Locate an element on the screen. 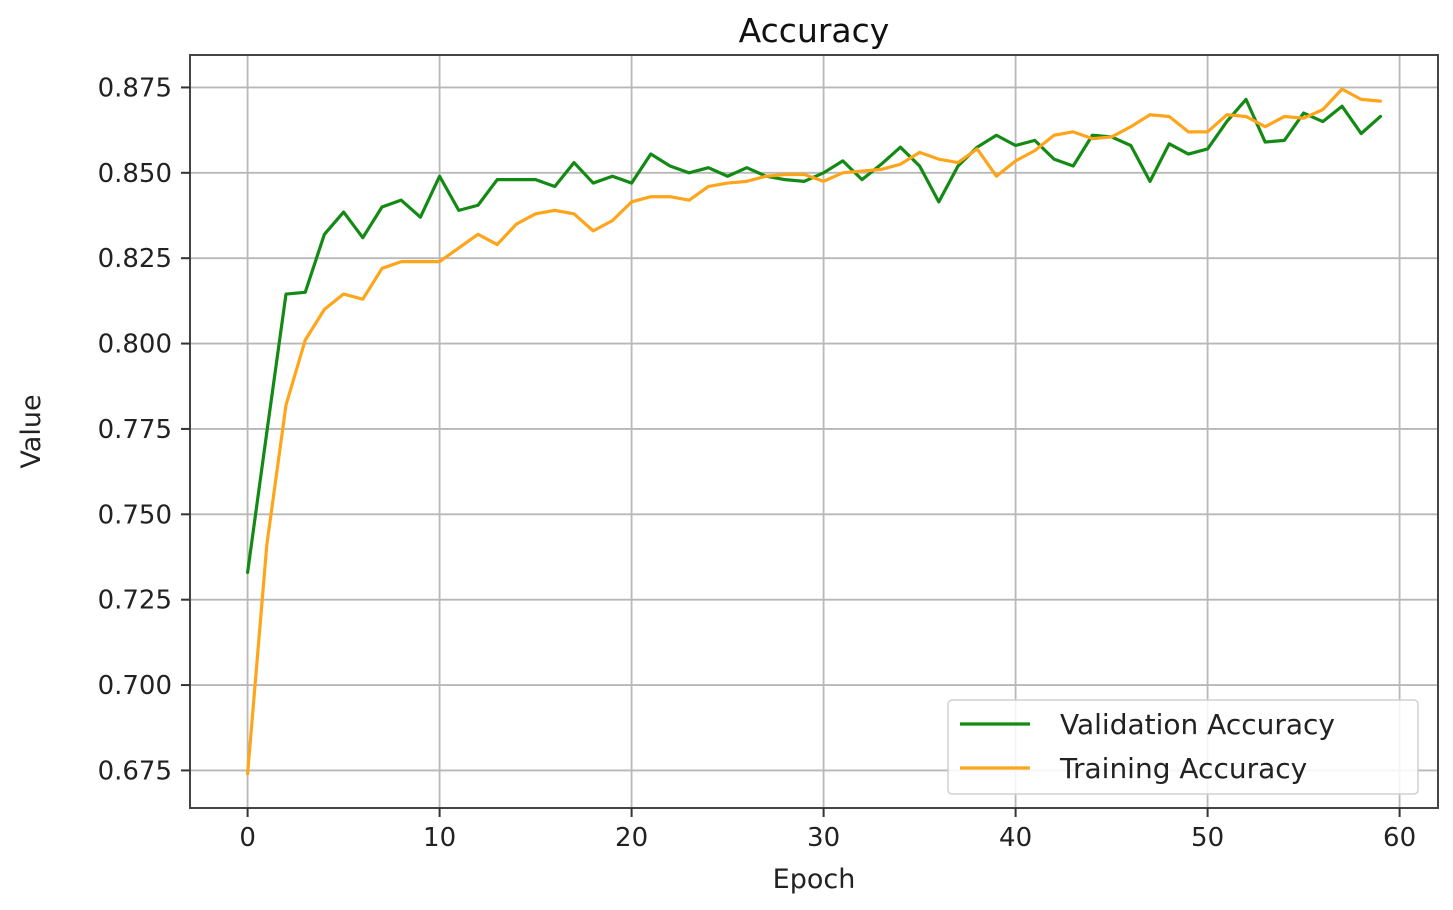 The width and height of the screenshot is (1453, 910). y-tick-label: 0.750 is located at coordinates (135, 515).